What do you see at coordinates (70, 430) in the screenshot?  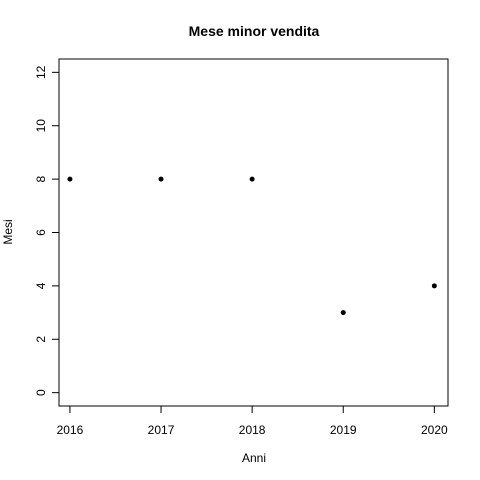 I see `x-tick-label: 2016` at bounding box center [70, 430].